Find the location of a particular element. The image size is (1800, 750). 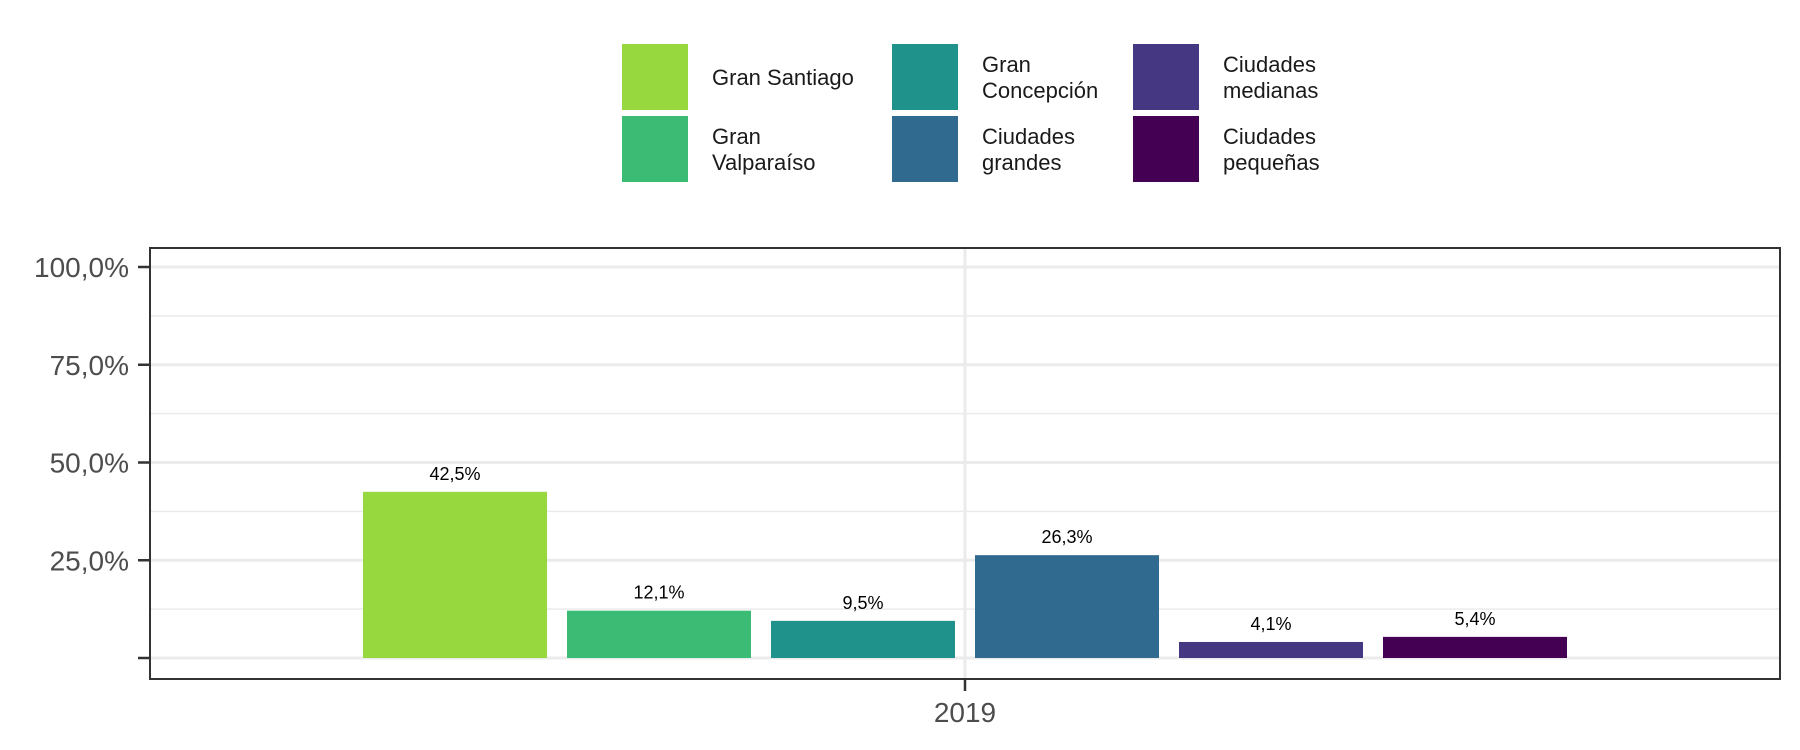

legend-label-ciudades-pequenas: Ciudades pequeñas is located at coordinates (1271, 149).